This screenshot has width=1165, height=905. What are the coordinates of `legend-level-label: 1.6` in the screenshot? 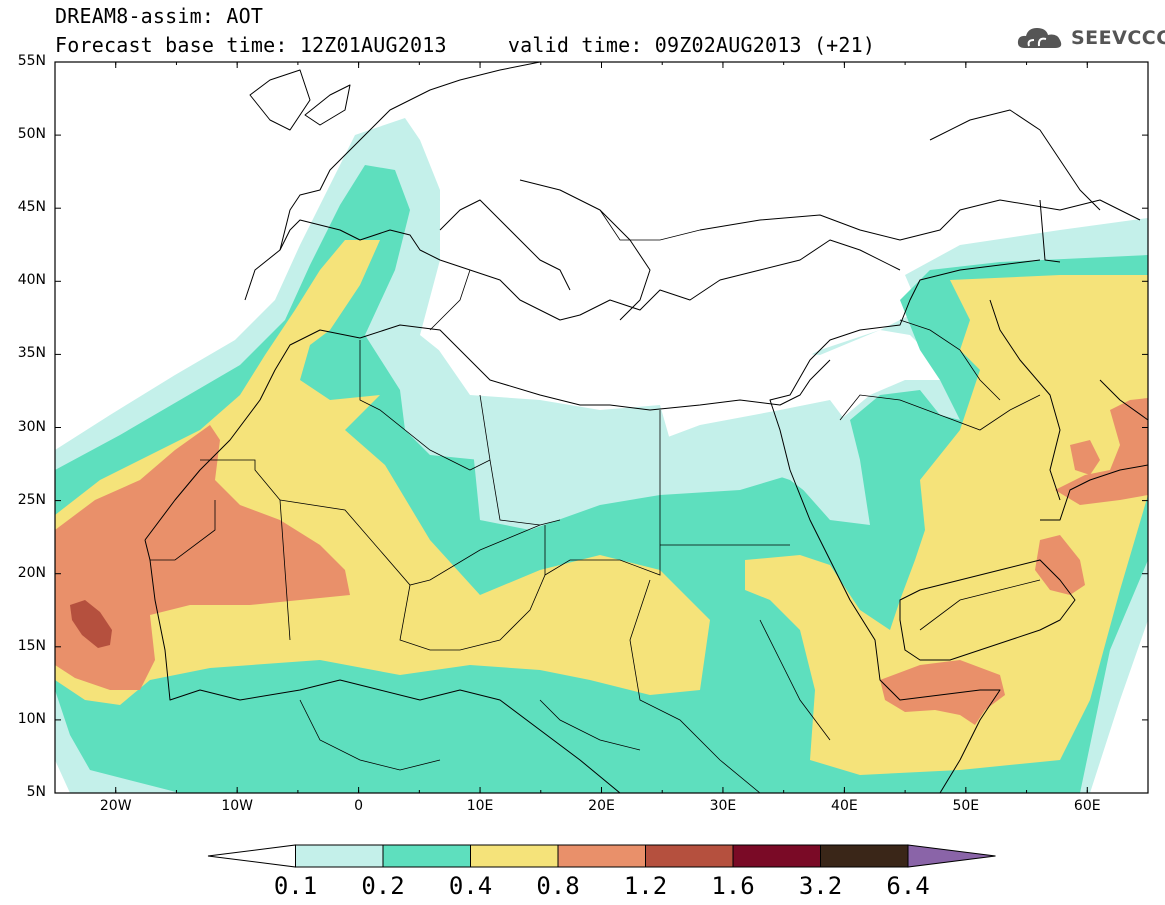 It's located at (733, 886).